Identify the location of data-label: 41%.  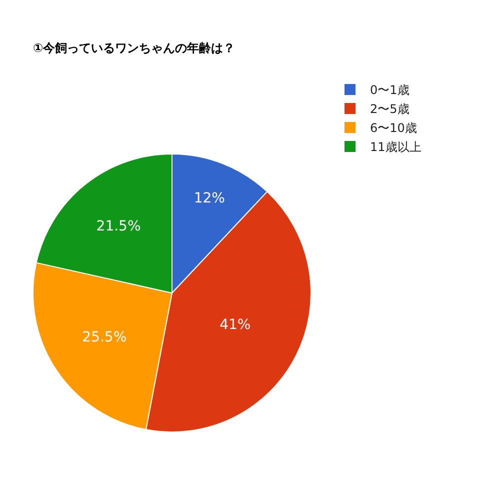
(235, 325).